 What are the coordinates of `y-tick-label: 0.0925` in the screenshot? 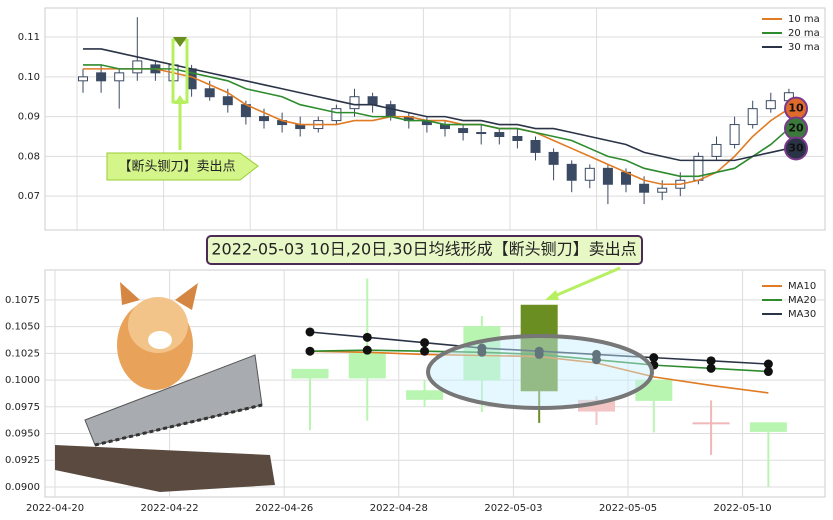 It's located at (22, 460).